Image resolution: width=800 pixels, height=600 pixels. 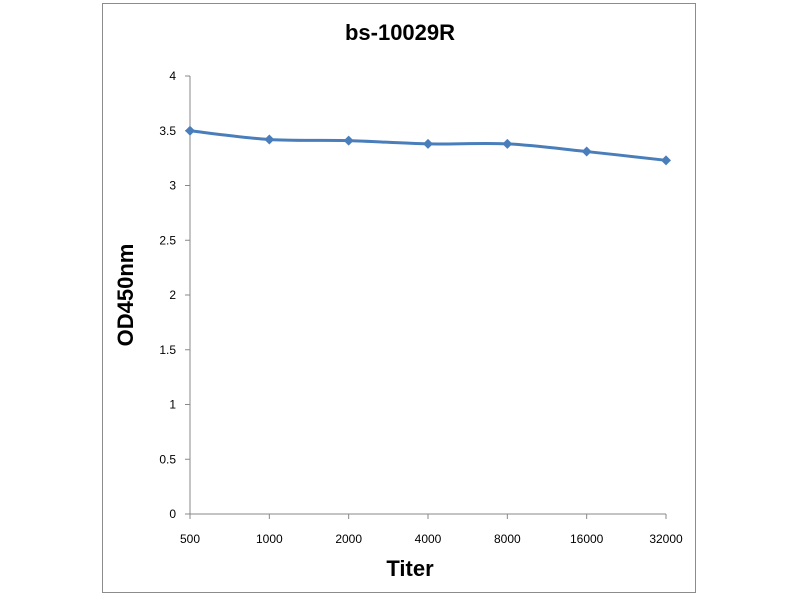 I want to click on x-tick-label: 16000, so click(x=587, y=539).